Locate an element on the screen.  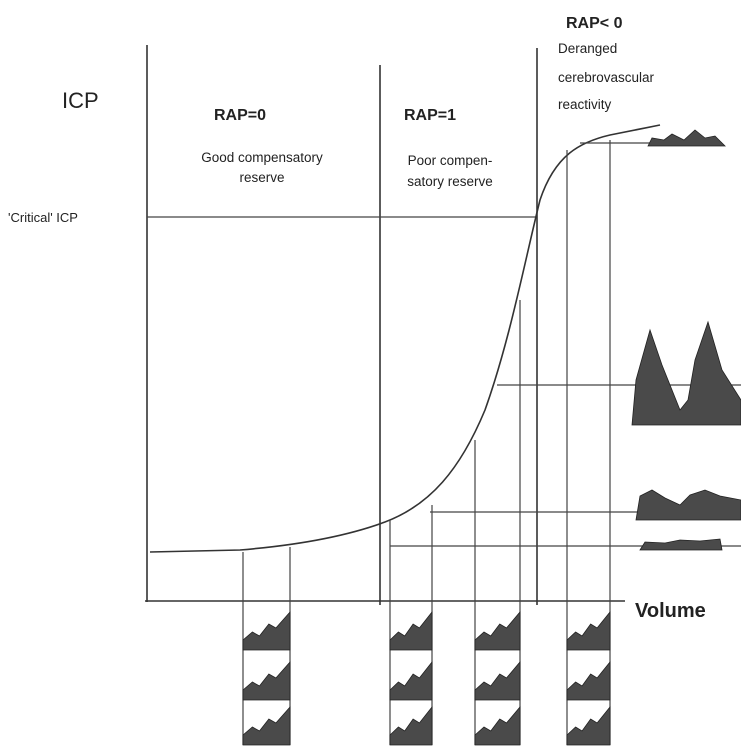
region-text: satory reserve is located at coordinates (450, 181).